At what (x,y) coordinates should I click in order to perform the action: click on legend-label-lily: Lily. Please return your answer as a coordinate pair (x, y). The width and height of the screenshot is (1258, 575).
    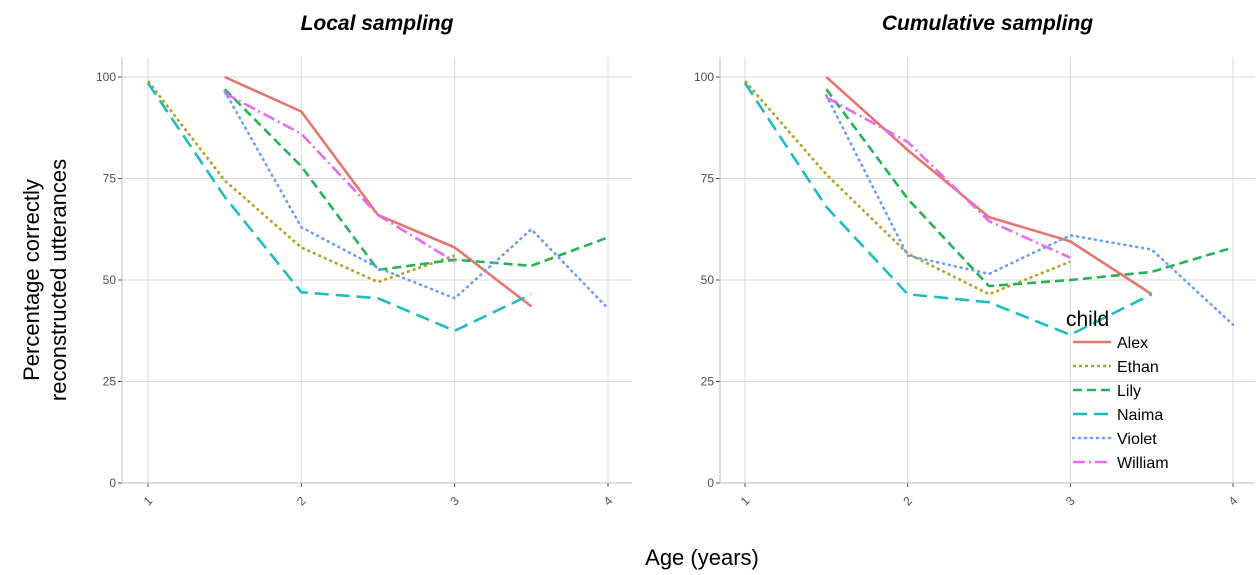
    Looking at the image, I should click on (1129, 391).